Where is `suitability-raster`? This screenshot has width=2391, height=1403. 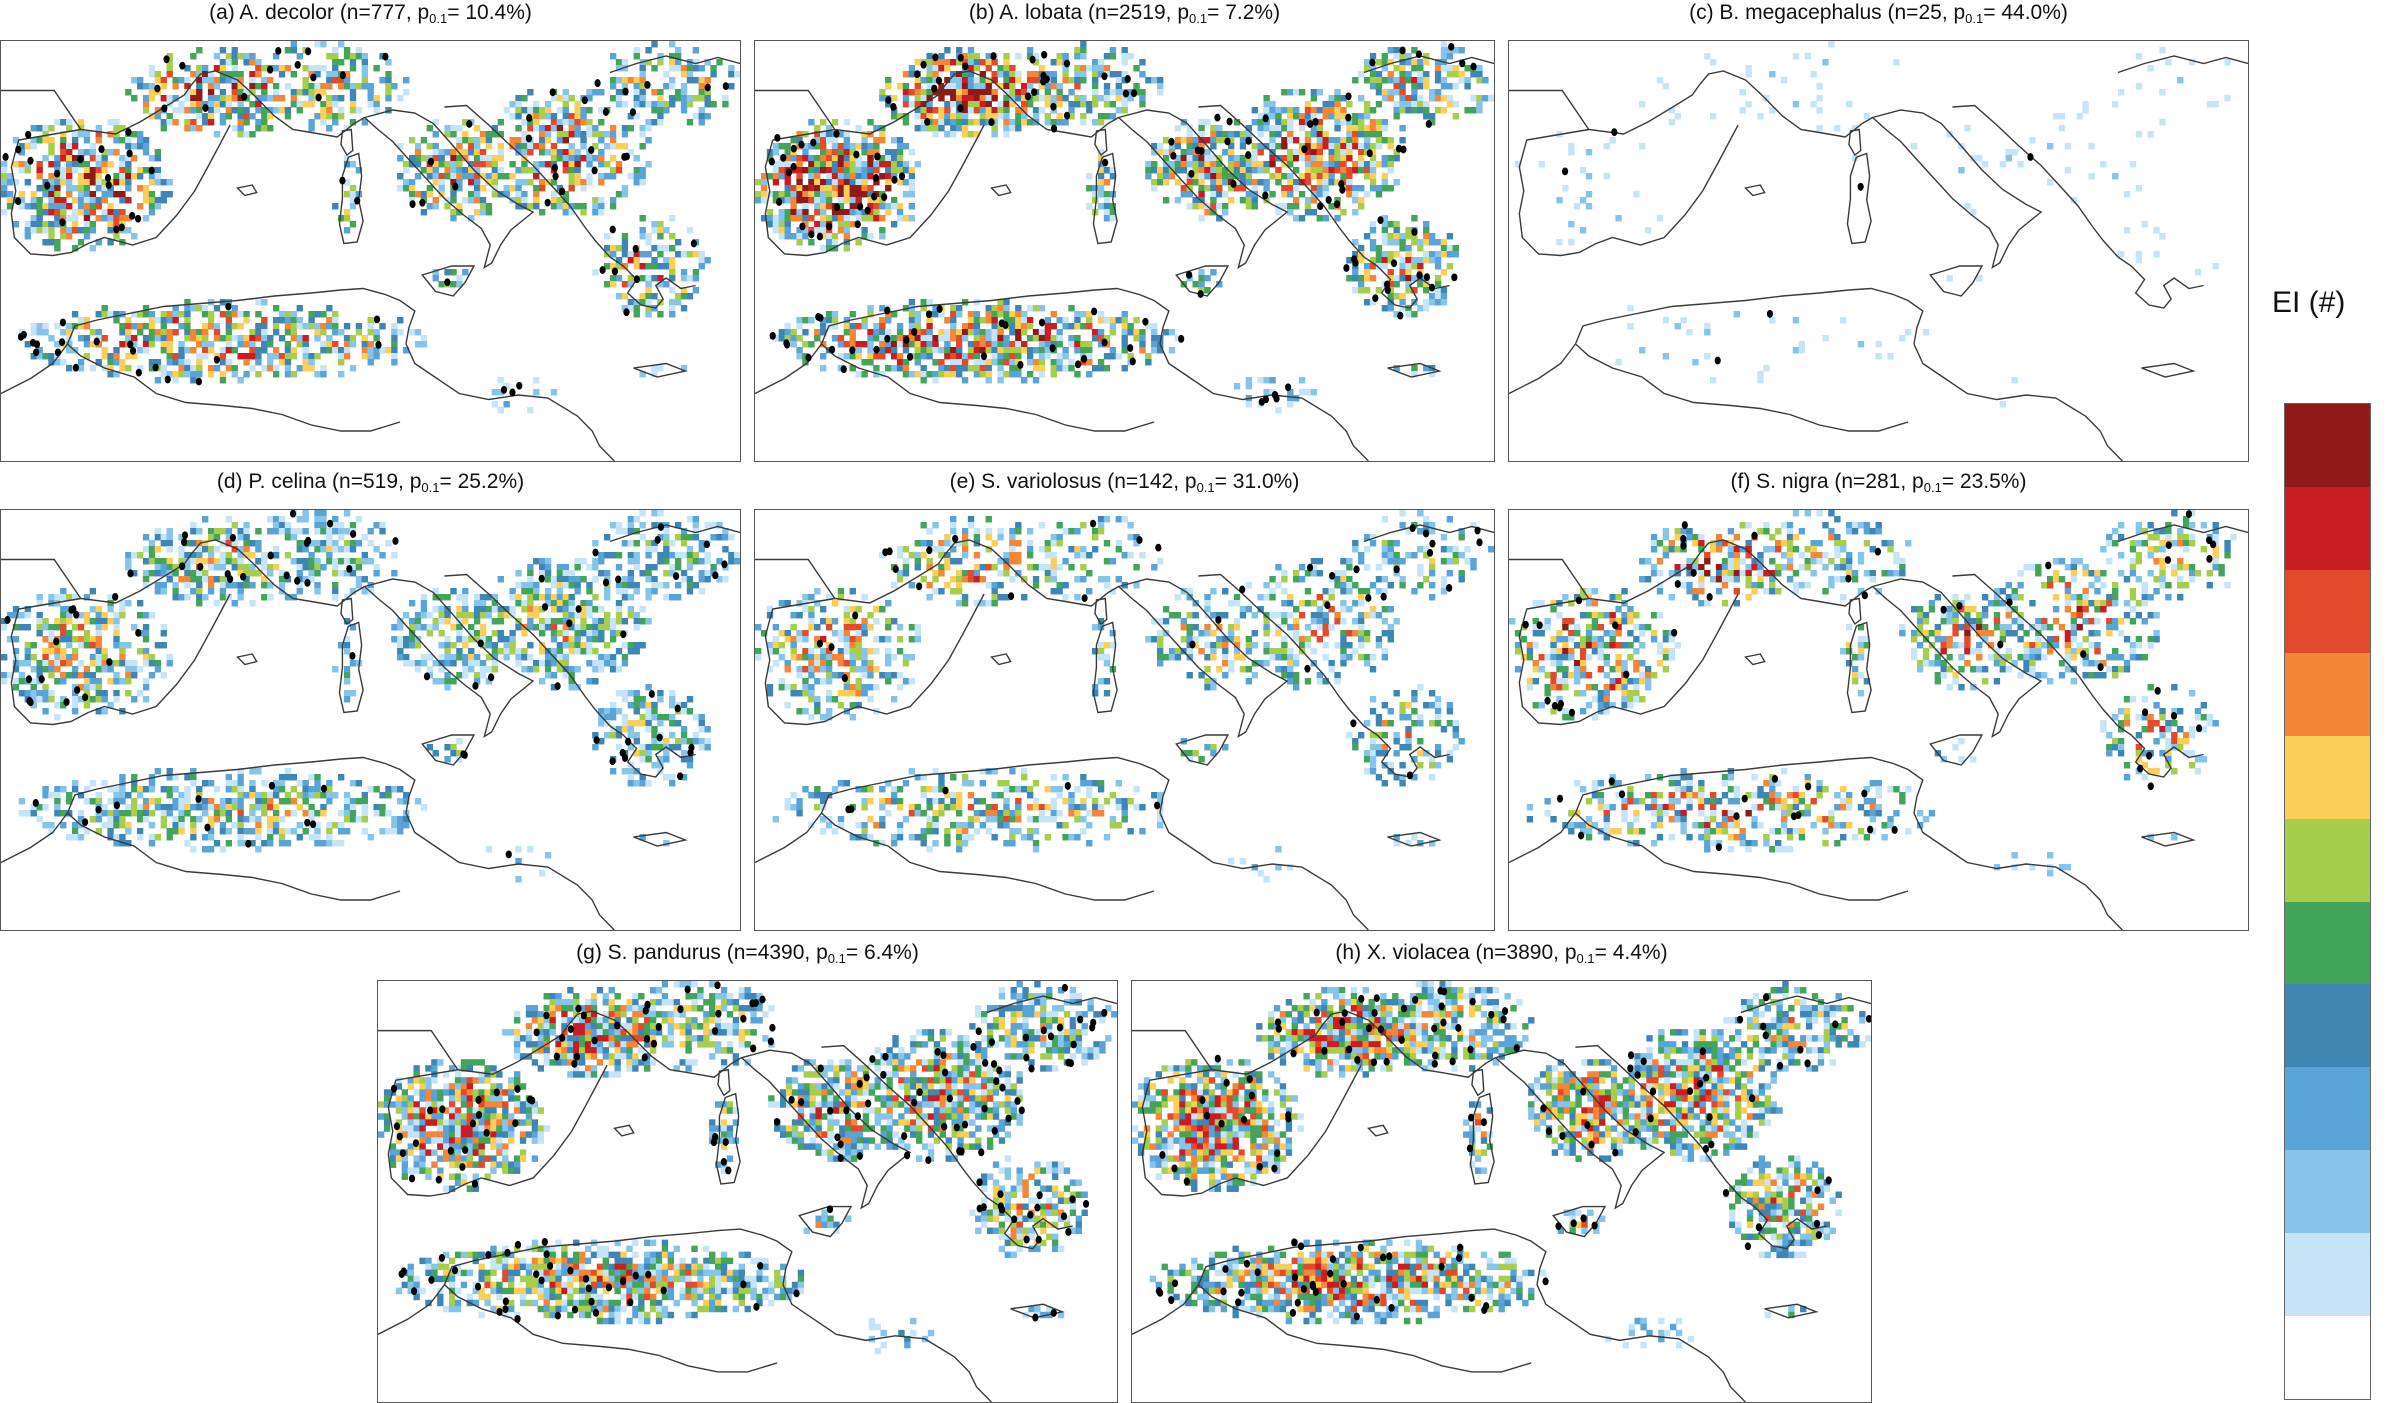
suitability-raster is located at coordinates (1872, 224).